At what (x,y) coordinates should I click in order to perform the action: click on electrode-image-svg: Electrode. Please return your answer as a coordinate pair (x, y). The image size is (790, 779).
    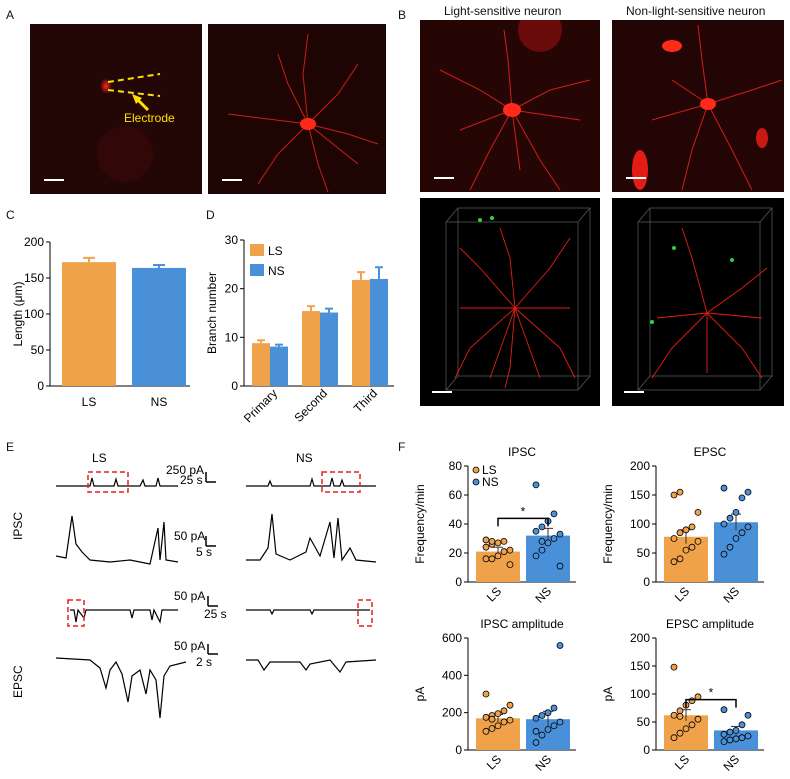
    Looking at the image, I should click on (116, 109).